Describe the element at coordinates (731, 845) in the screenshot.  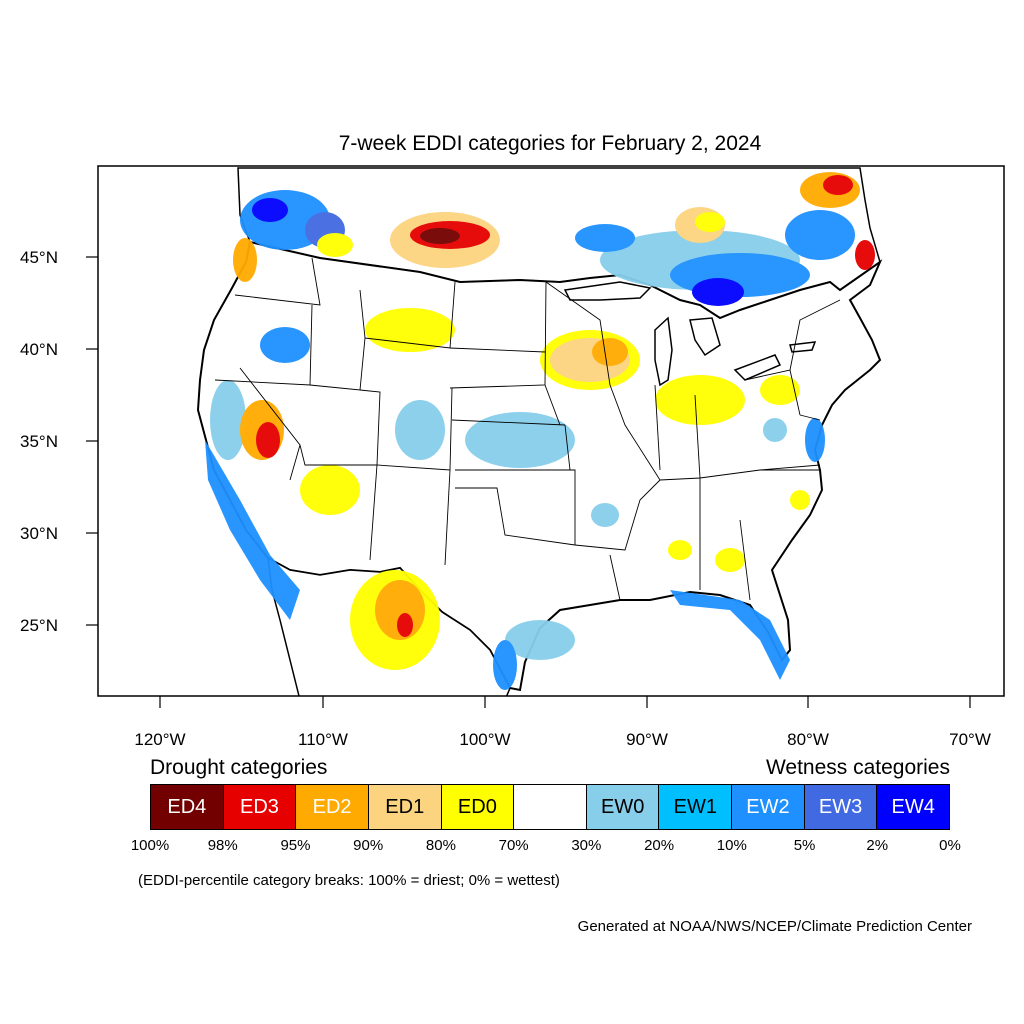
I see `legend-break: 10%` at that location.